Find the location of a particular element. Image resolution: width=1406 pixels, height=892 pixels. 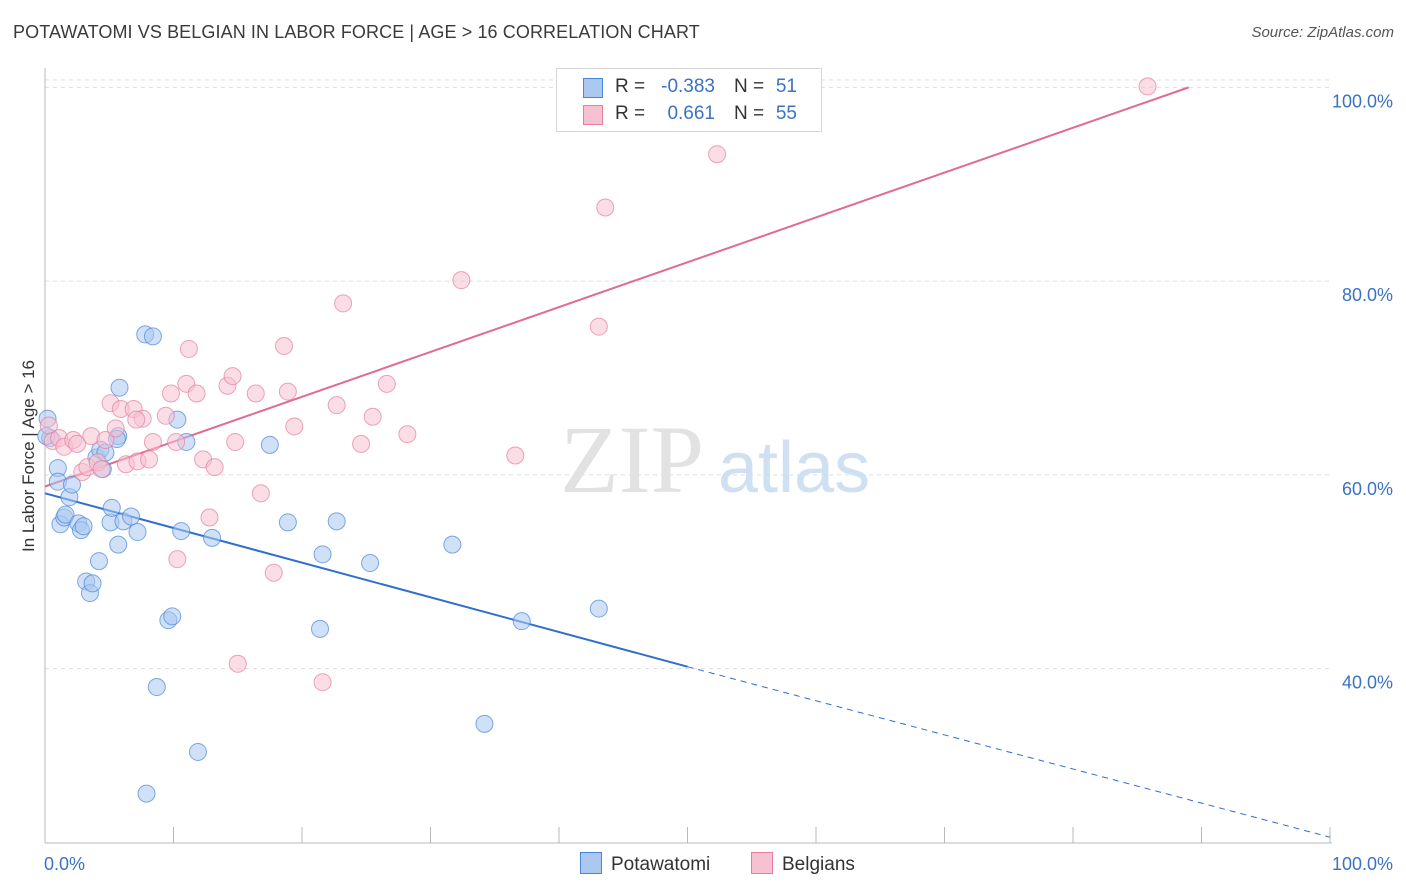

correlation-legend: R = -0.383 N = 51 R = 0.661 N = 55 is located at coordinates (689, 100).